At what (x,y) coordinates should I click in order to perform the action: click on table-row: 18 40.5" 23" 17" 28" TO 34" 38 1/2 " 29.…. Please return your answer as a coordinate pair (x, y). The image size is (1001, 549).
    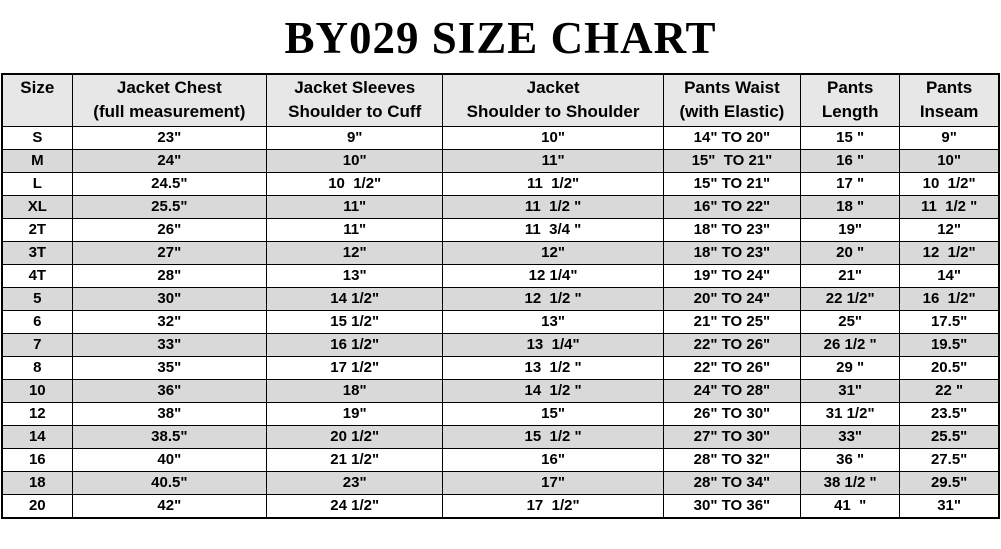
    Looking at the image, I should click on (500, 483).